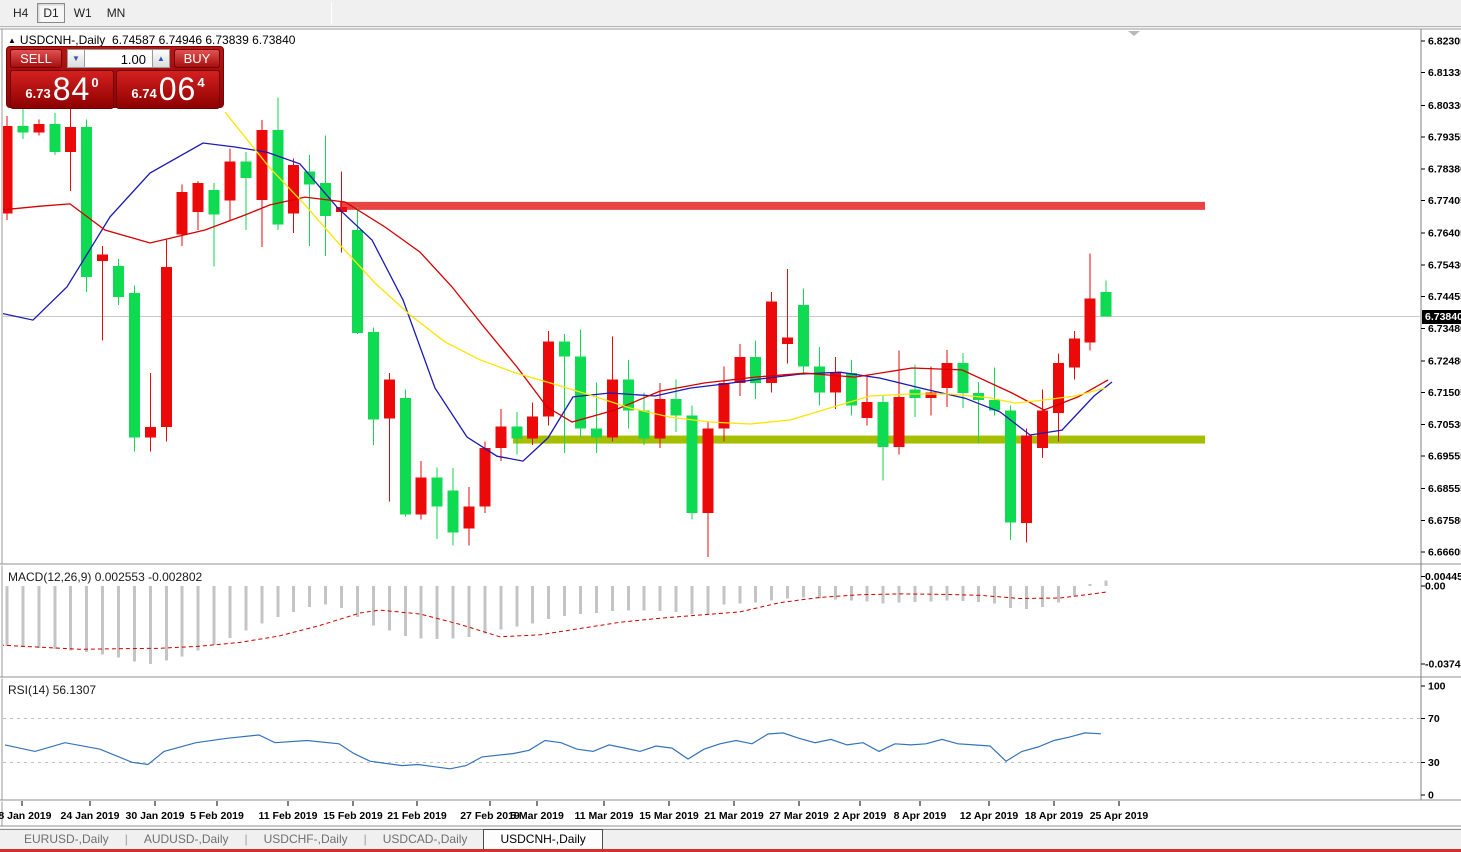 The height and width of the screenshot is (852, 1461). Describe the element at coordinates (26, 816) in the screenshot. I see `date-axis-label: 18 Jan 2019` at that location.